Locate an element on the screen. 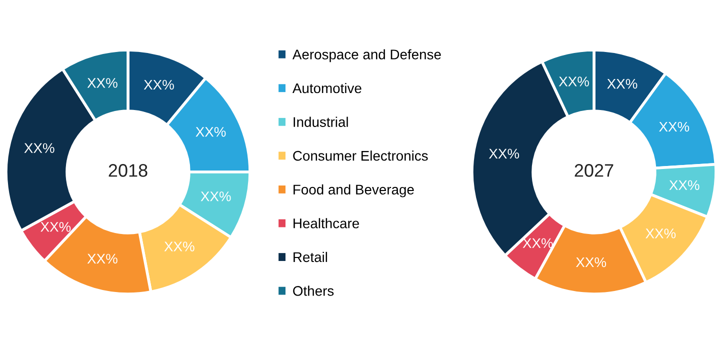  legend-label: Automotive is located at coordinates (327, 88).